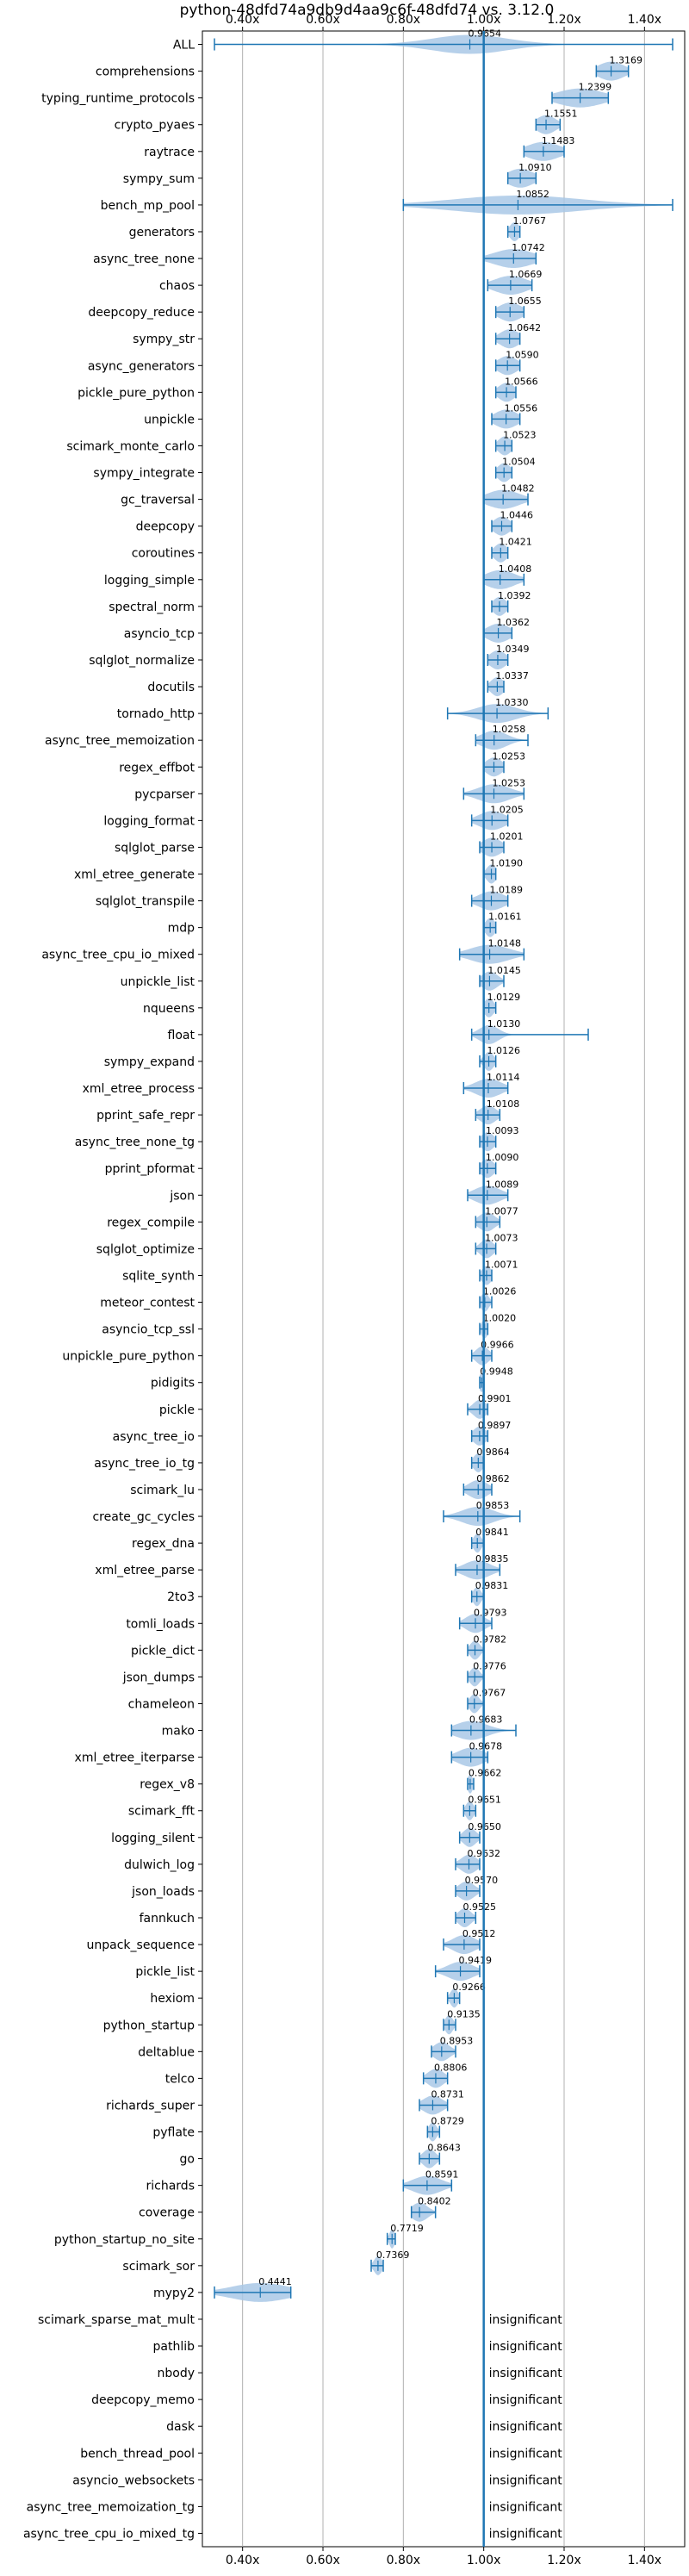 The width and height of the screenshot is (689, 2576). I want to click on category-label: xml_etree_generate, so click(134, 875).